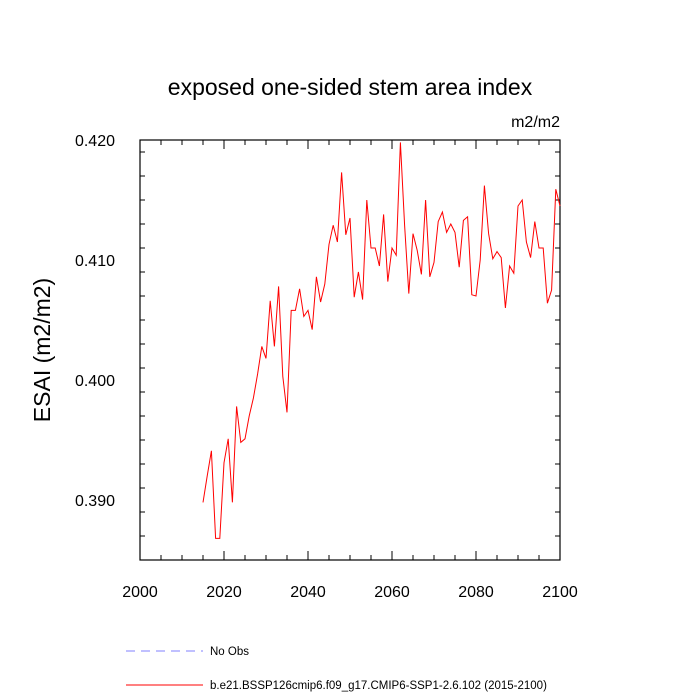 The image size is (700, 700). Describe the element at coordinates (308, 592) in the screenshot. I see `x-tick-label: 2040` at that location.